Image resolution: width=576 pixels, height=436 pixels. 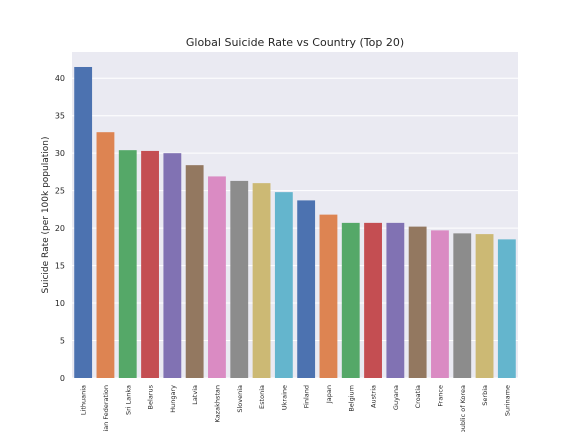 I want to click on x-tick-label: Suriname, so click(x=507, y=400).